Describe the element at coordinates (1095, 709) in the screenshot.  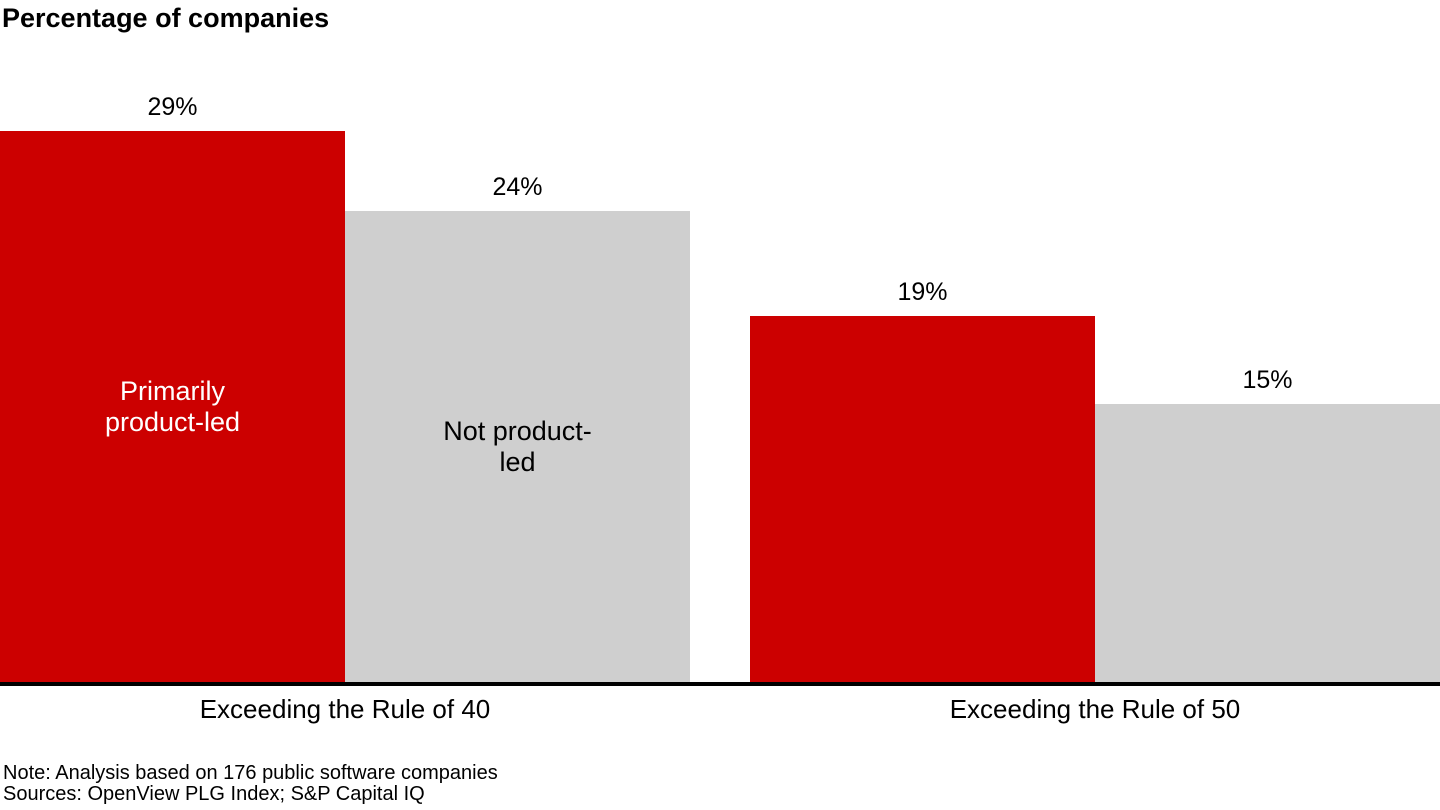
I see `category-label-rule-of-50: Exceeding the Rule of 50` at that location.